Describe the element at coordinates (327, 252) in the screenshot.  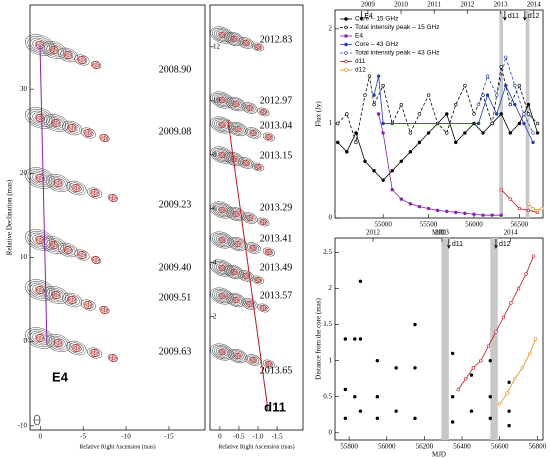
I see `y-tick-label: 2.5` at that location.